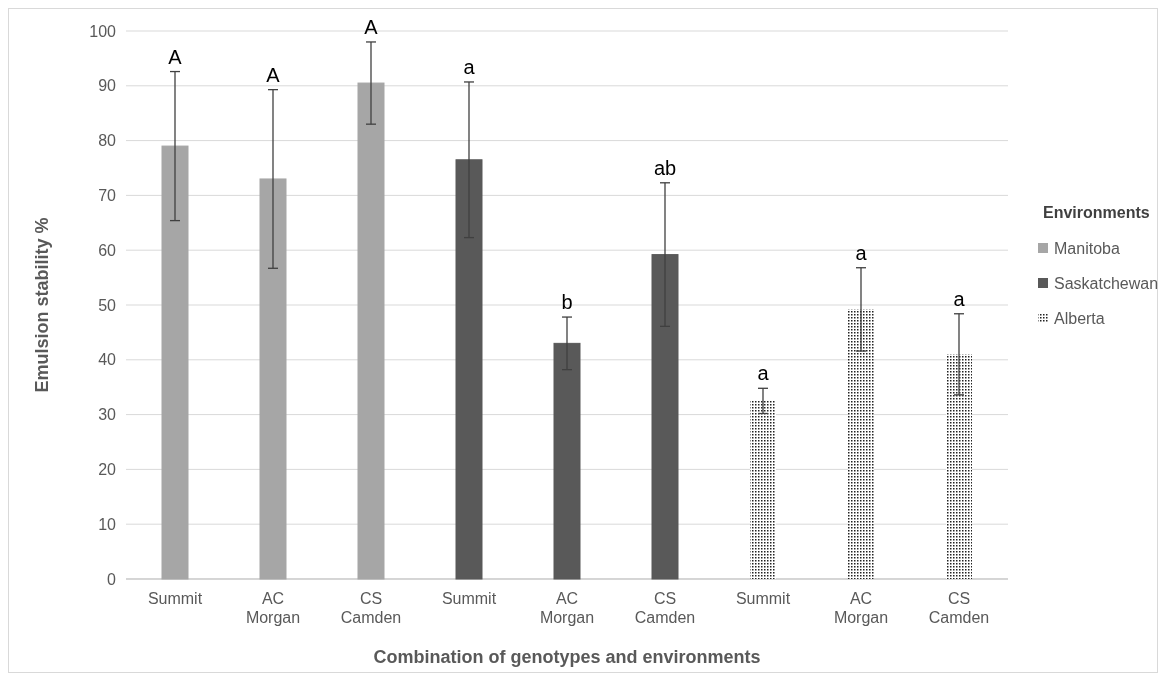 This screenshot has height=681, width=1166. I want to click on y-tick-label: 70, so click(107, 195).